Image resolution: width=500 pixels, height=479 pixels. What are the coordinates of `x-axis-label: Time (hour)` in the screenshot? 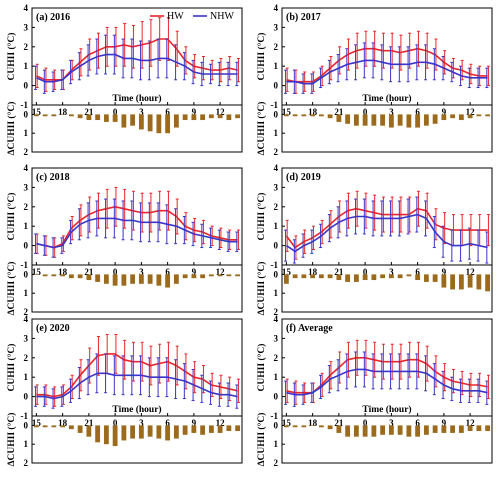 It's located at (386, 409).